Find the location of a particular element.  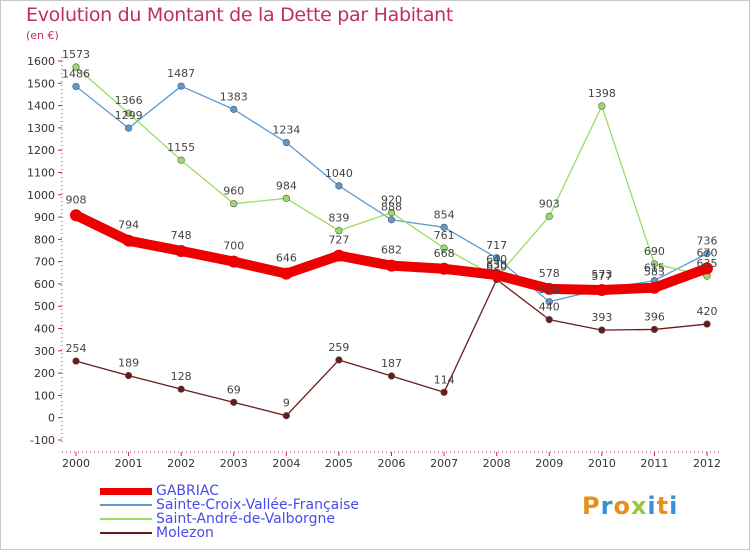

data-label-gabriac: 908 is located at coordinates (76, 199).